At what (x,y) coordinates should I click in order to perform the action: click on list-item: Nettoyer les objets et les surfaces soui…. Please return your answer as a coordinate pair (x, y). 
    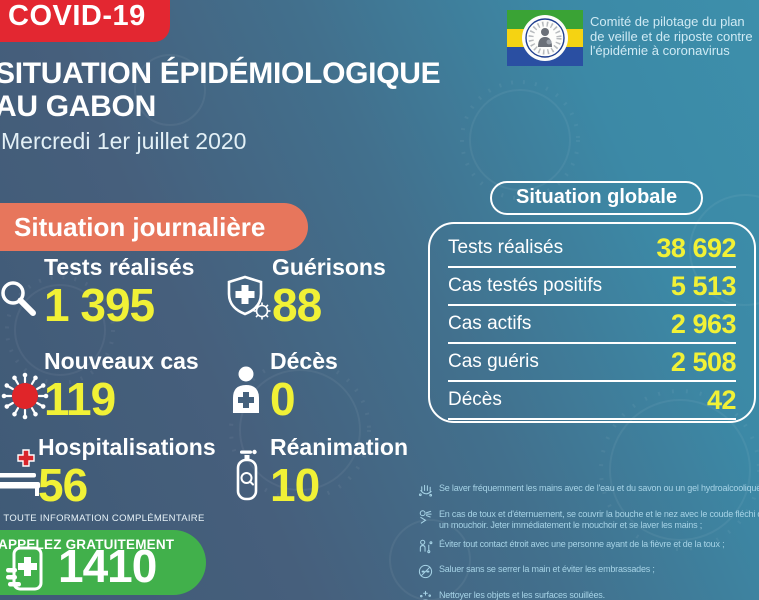
    Looking at the image, I should click on (588, 595).